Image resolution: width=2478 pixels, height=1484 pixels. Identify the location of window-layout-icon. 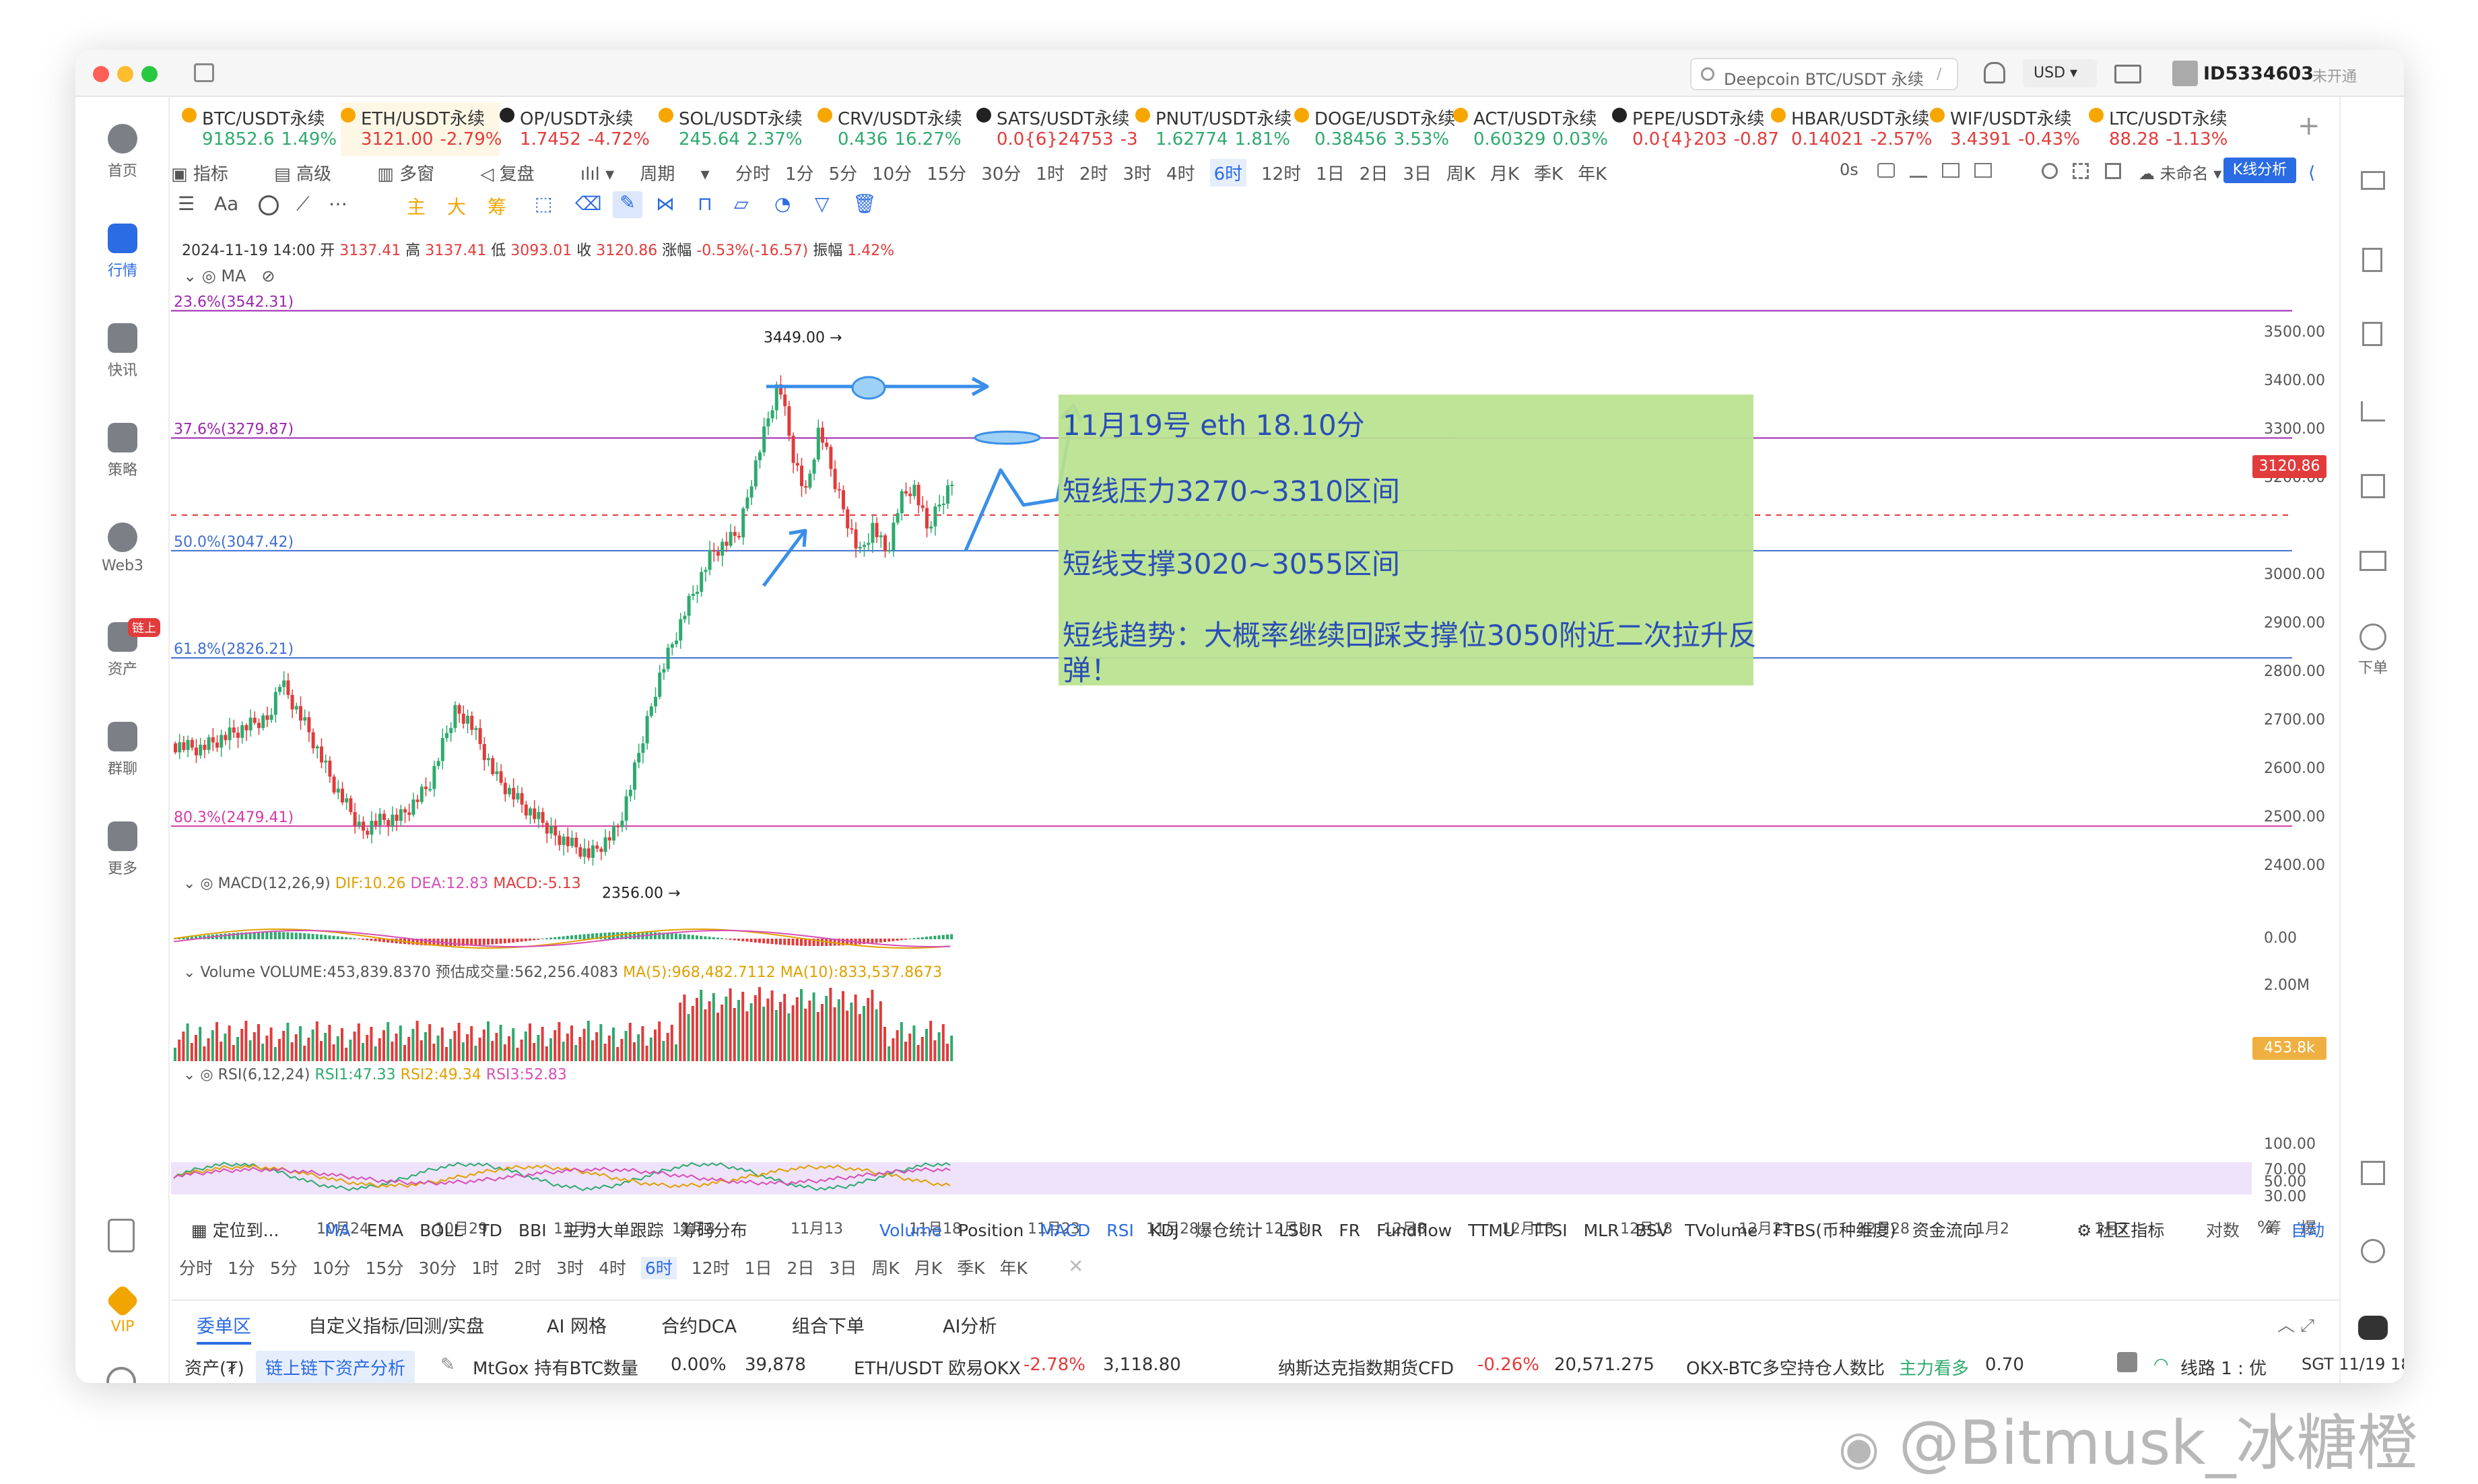
(204, 72).